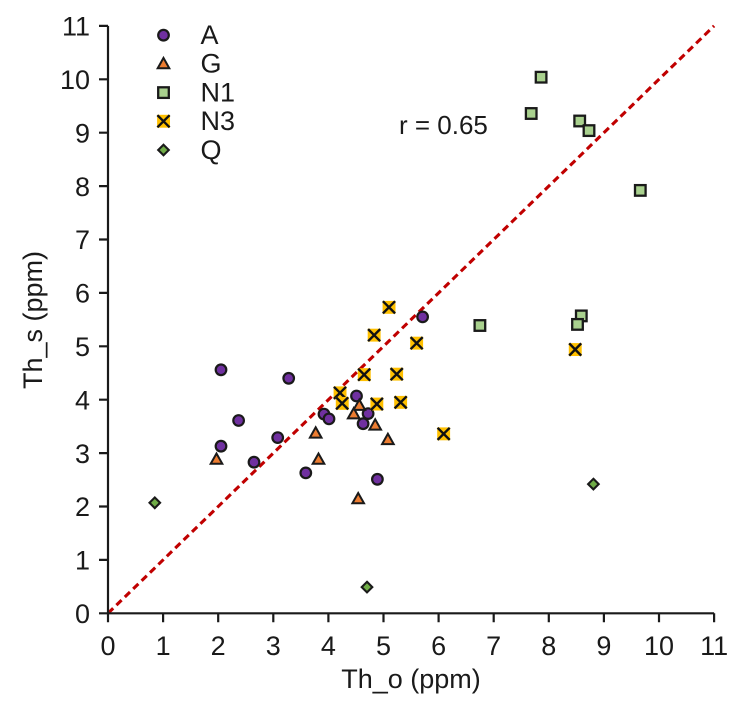 The height and width of the screenshot is (703, 736). Describe the element at coordinates (211, 64) in the screenshot. I see `svg-text: G` at that location.